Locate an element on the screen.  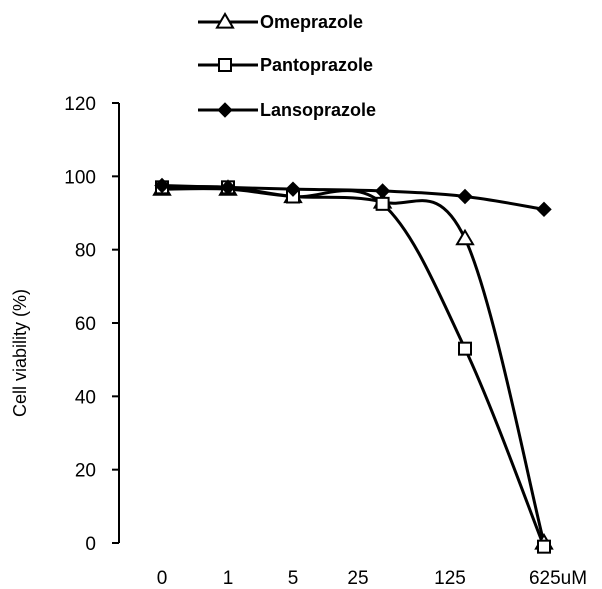
y-tick-label: 100 is located at coordinates (80, 177).